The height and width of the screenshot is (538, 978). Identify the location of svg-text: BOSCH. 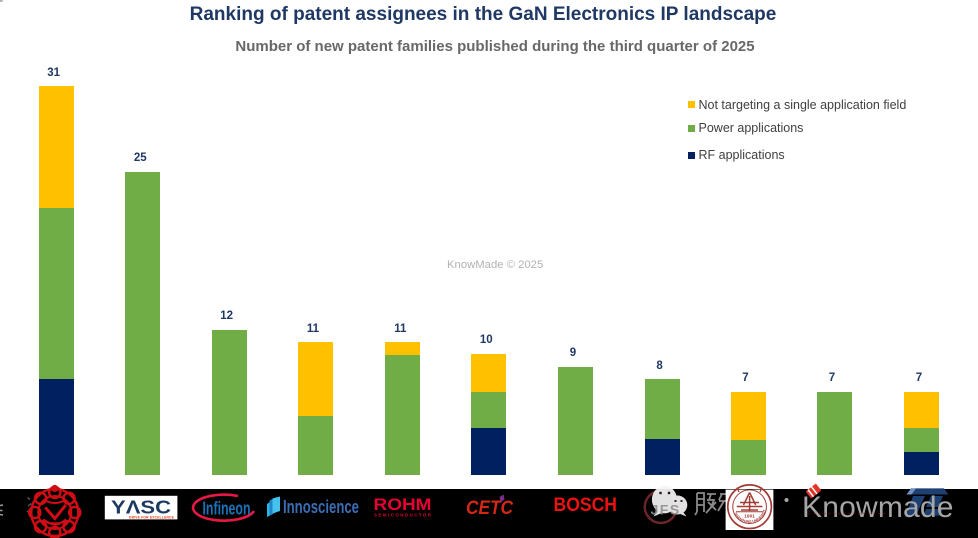
(586, 505).